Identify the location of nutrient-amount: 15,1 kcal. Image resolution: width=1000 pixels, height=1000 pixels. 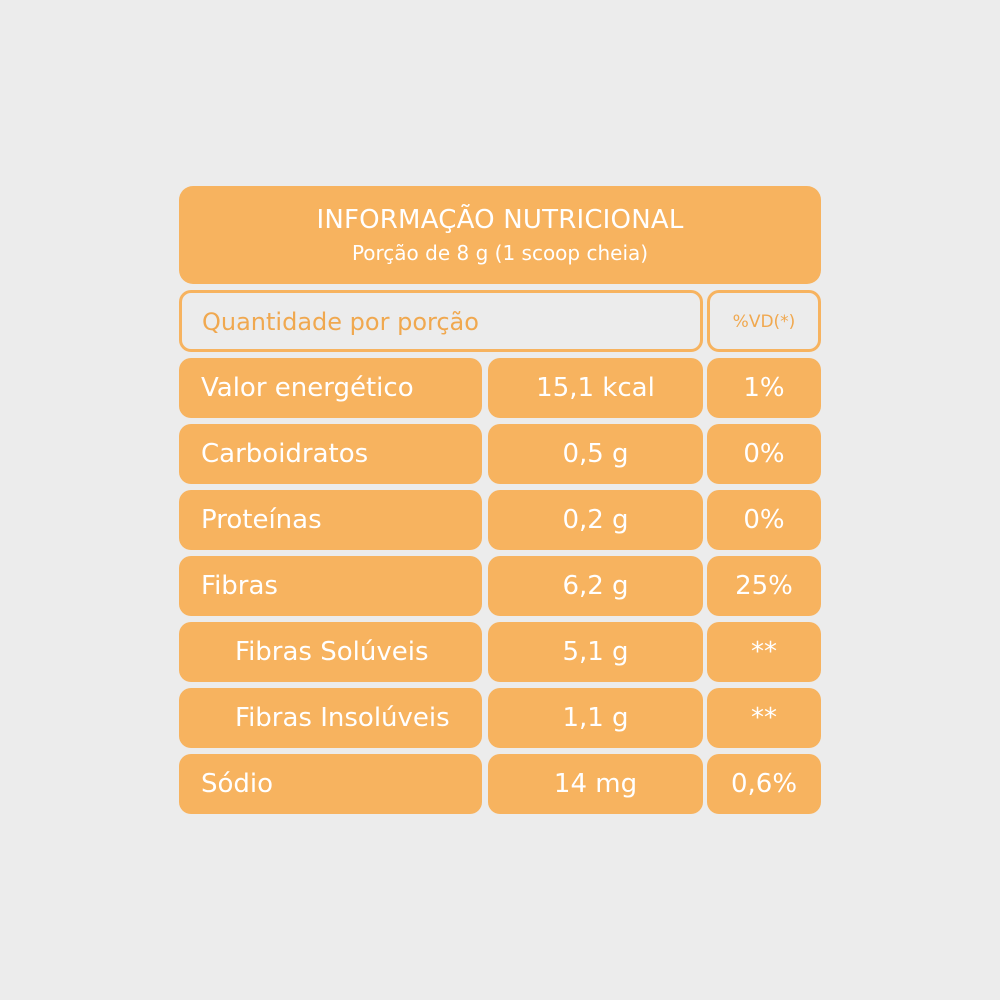
(595, 388).